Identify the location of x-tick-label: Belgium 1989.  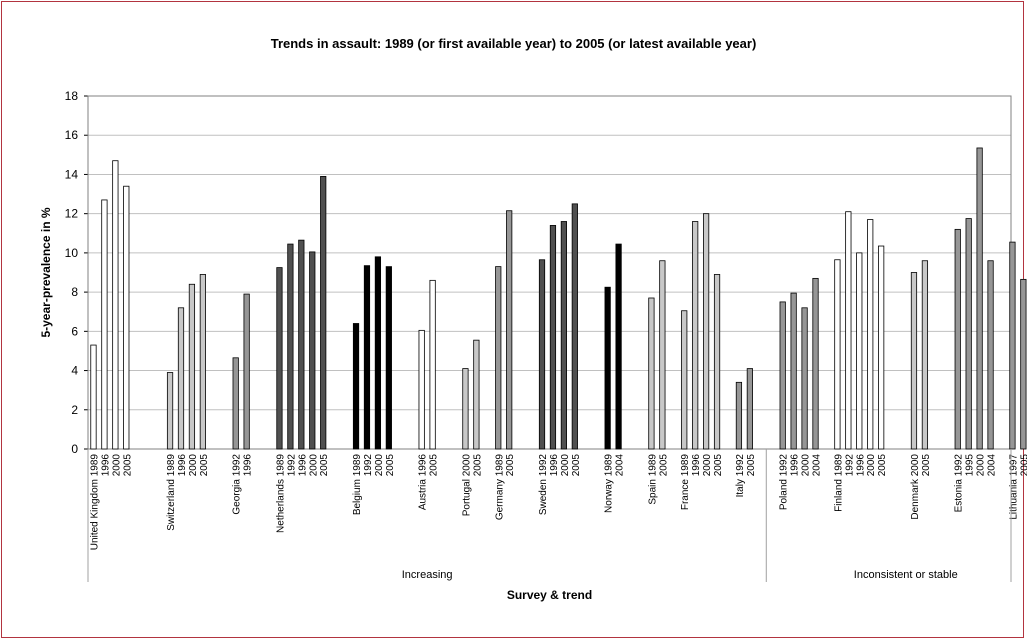
(357, 485).